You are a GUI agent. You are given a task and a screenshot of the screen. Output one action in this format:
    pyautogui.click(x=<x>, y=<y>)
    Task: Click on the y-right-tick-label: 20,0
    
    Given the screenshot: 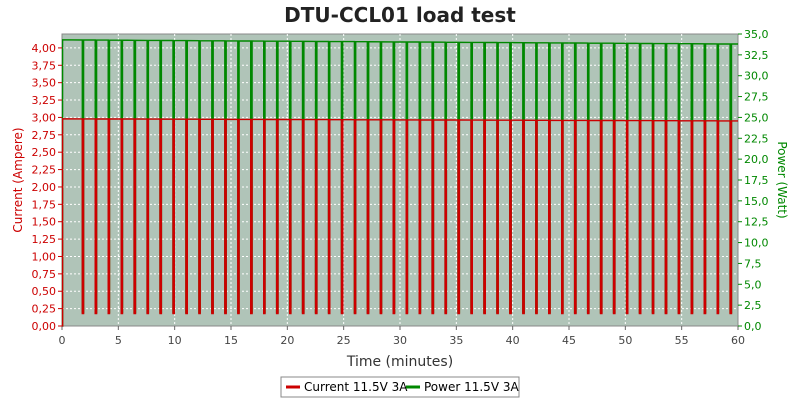 What is the action you would take?
    pyautogui.click(x=756, y=159)
    